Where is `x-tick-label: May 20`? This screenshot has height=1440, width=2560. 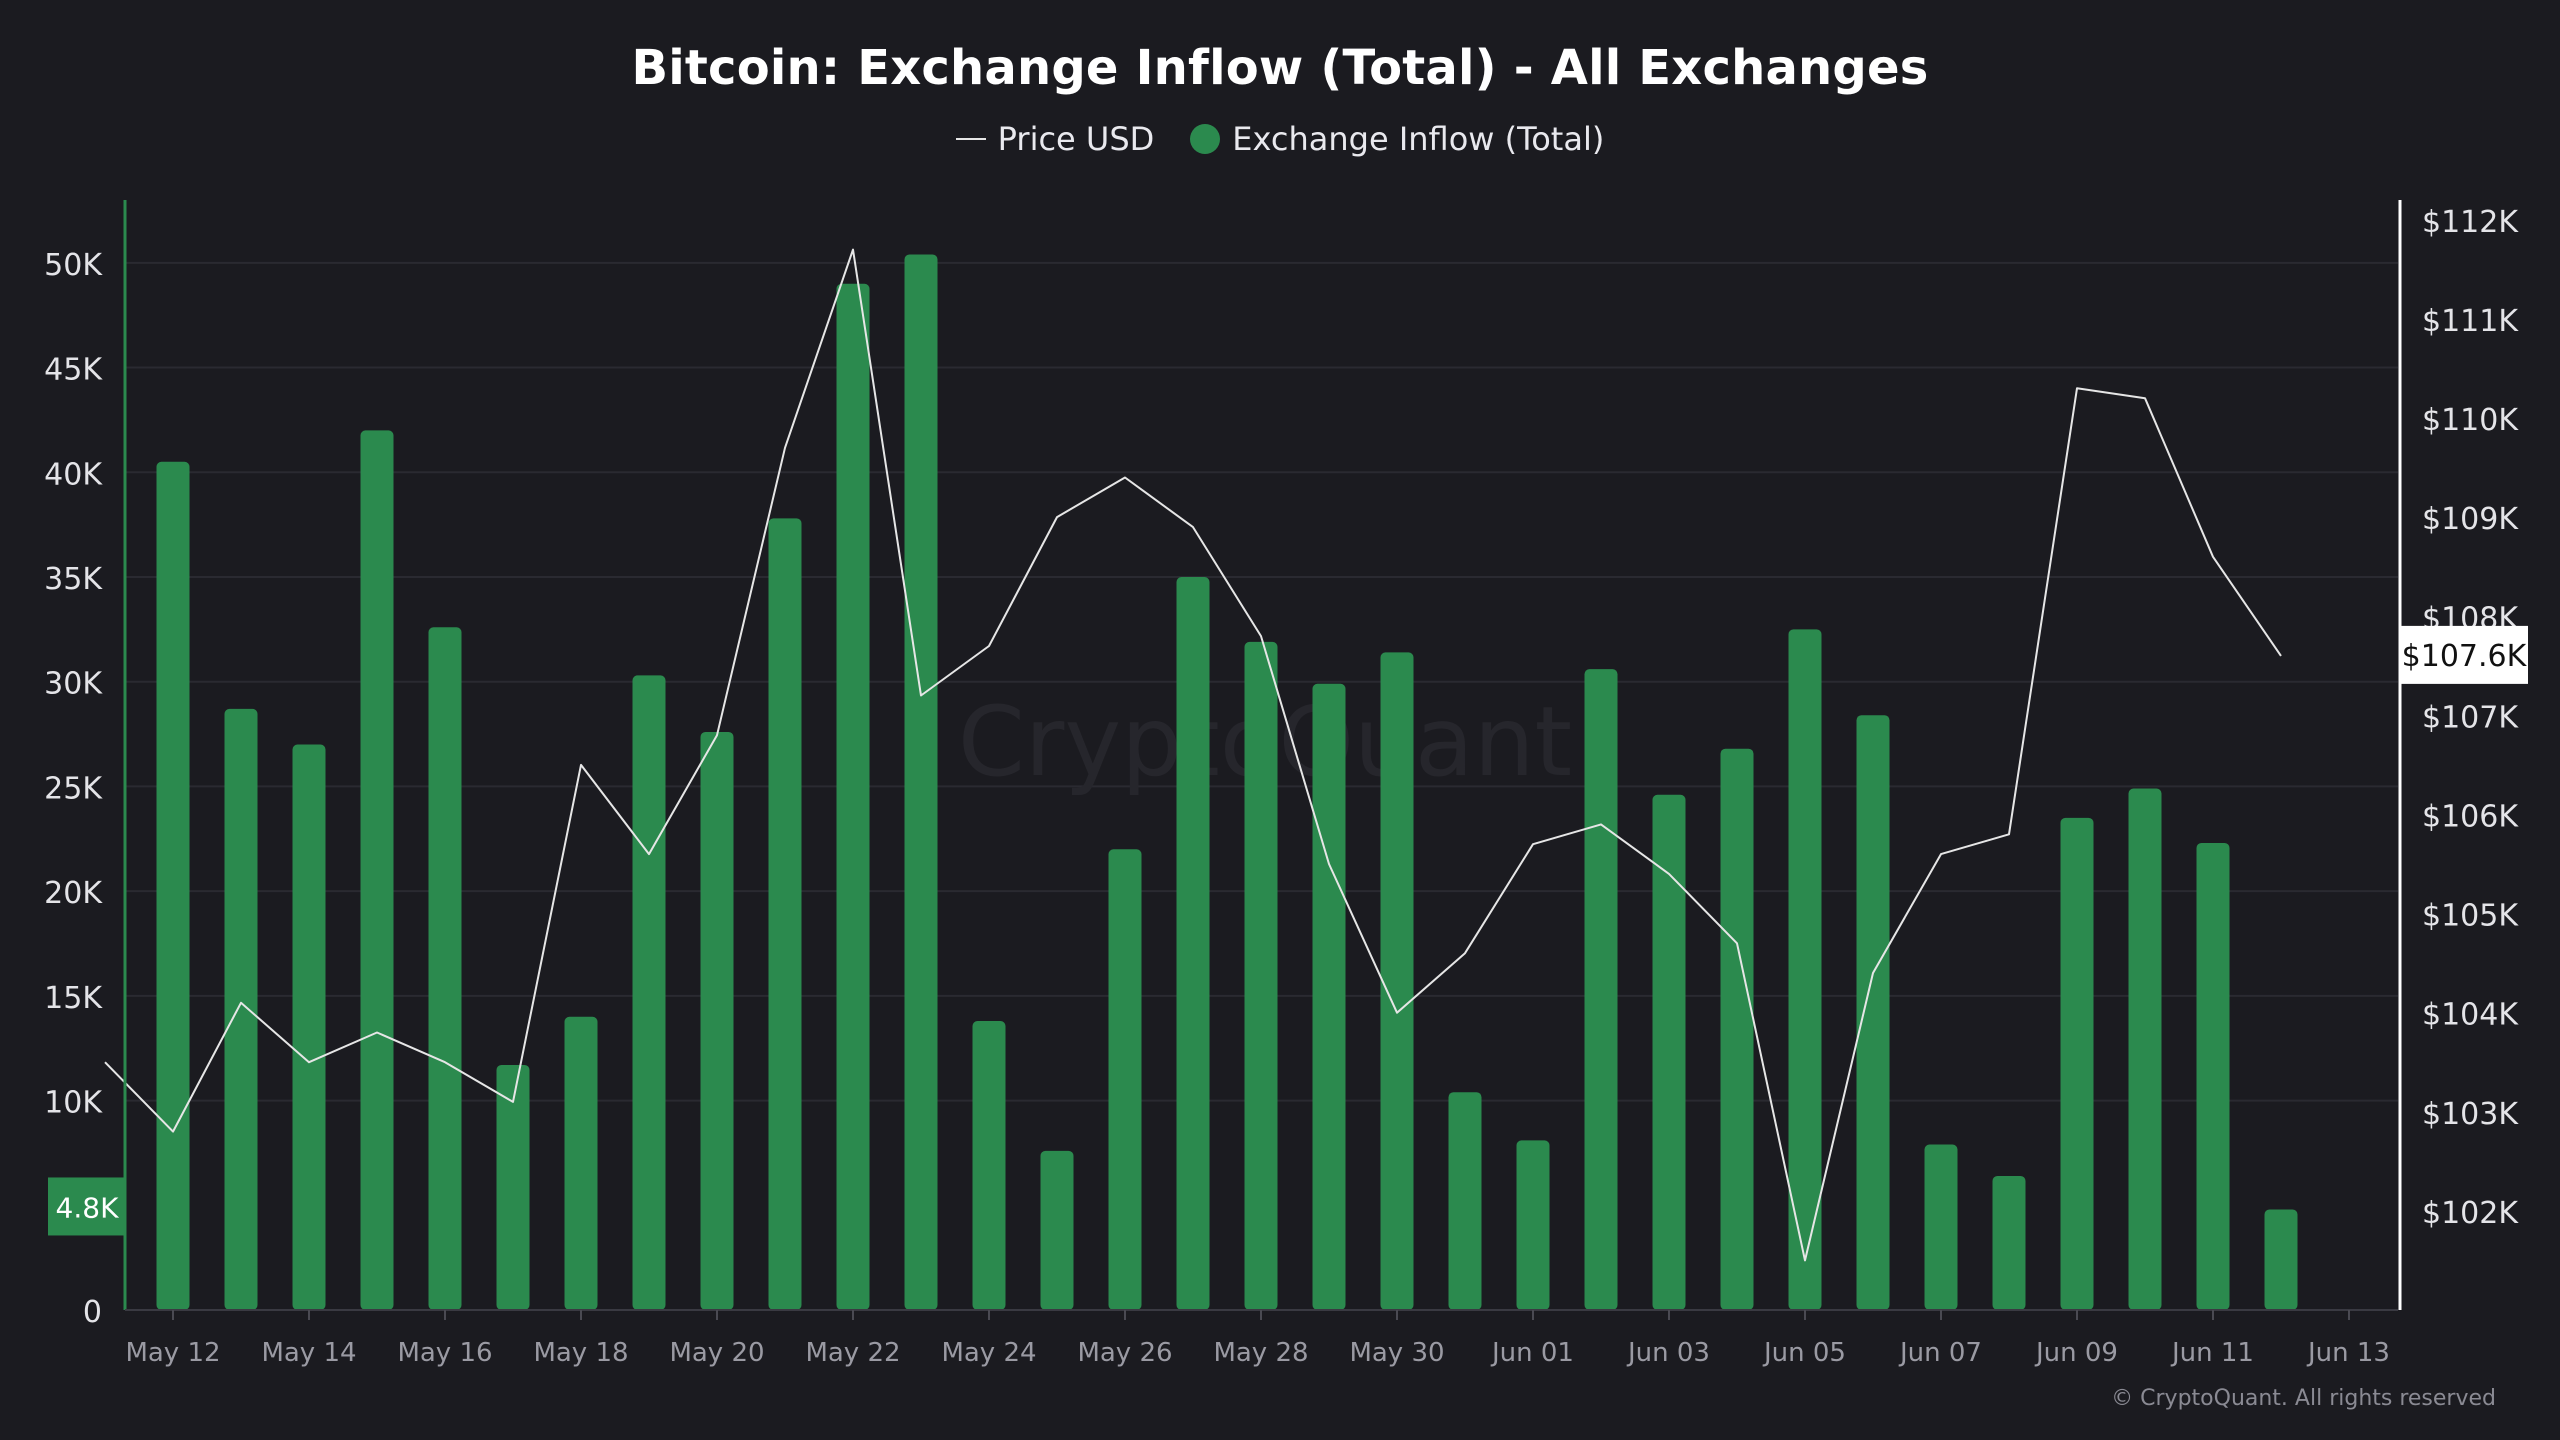 x-tick-label: May 20 is located at coordinates (716, 1353).